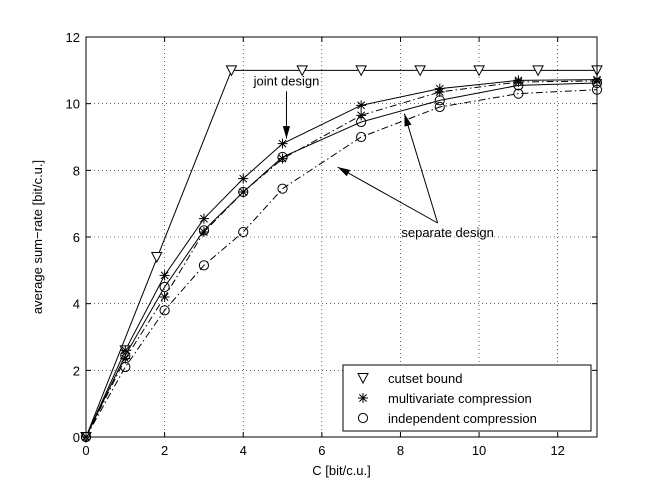 The height and width of the screenshot is (491, 654). What do you see at coordinates (460, 398) in the screenshot?
I see `legend-label: multivariate compression` at bounding box center [460, 398].